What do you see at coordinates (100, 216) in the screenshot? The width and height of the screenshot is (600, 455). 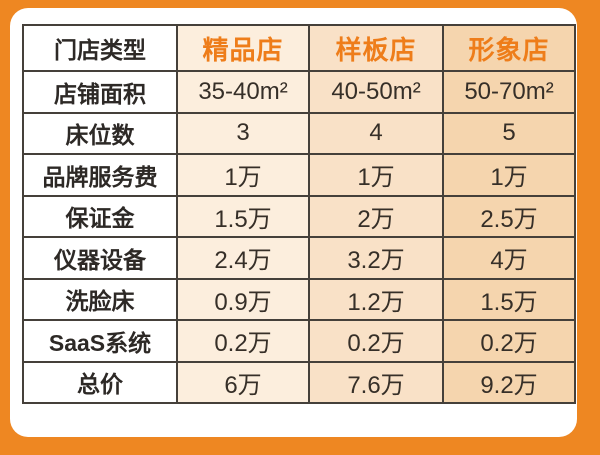 I see `row-label: 保证金` at bounding box center [100, 216].